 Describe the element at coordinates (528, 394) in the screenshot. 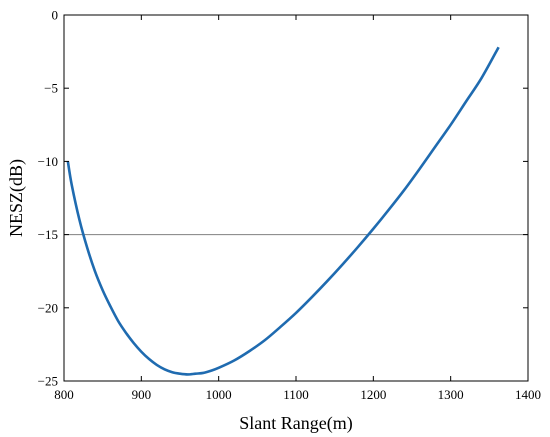

I see `x-tick-label: 1400` at that location.